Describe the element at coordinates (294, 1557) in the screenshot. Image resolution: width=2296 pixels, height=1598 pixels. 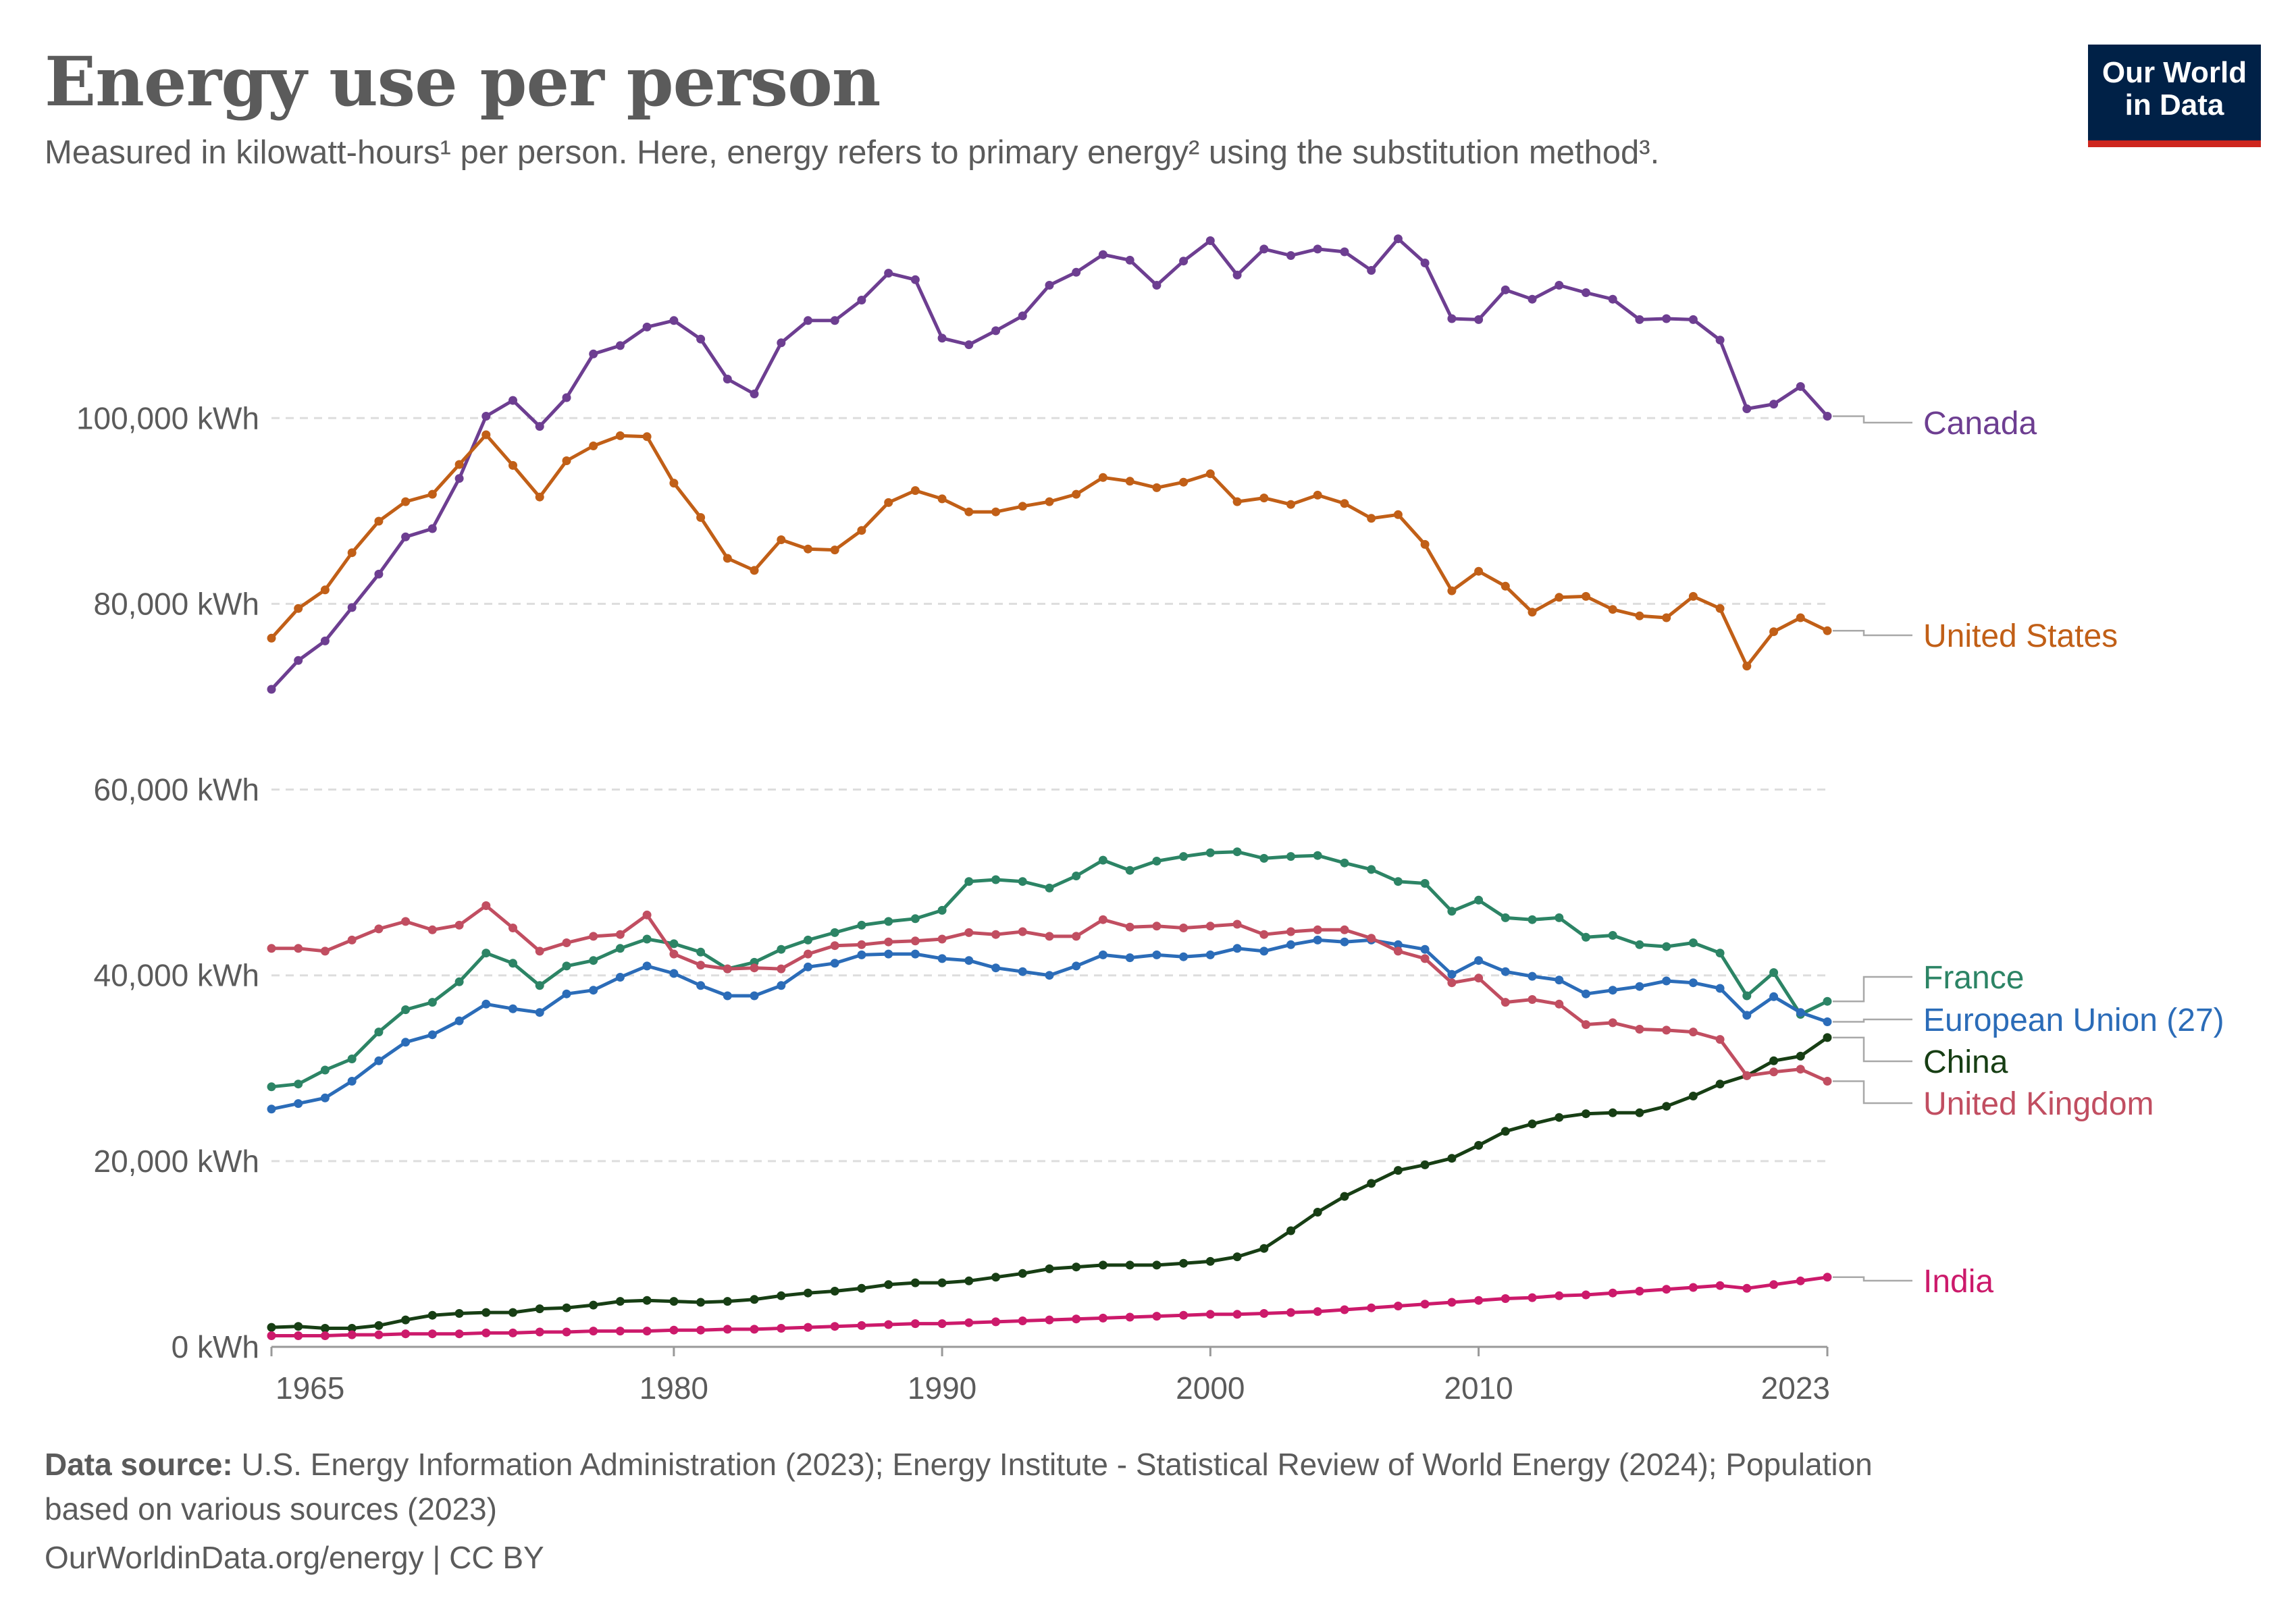
I see `credit-line: OurWorldinData.org/energy | CC BY` at that location.